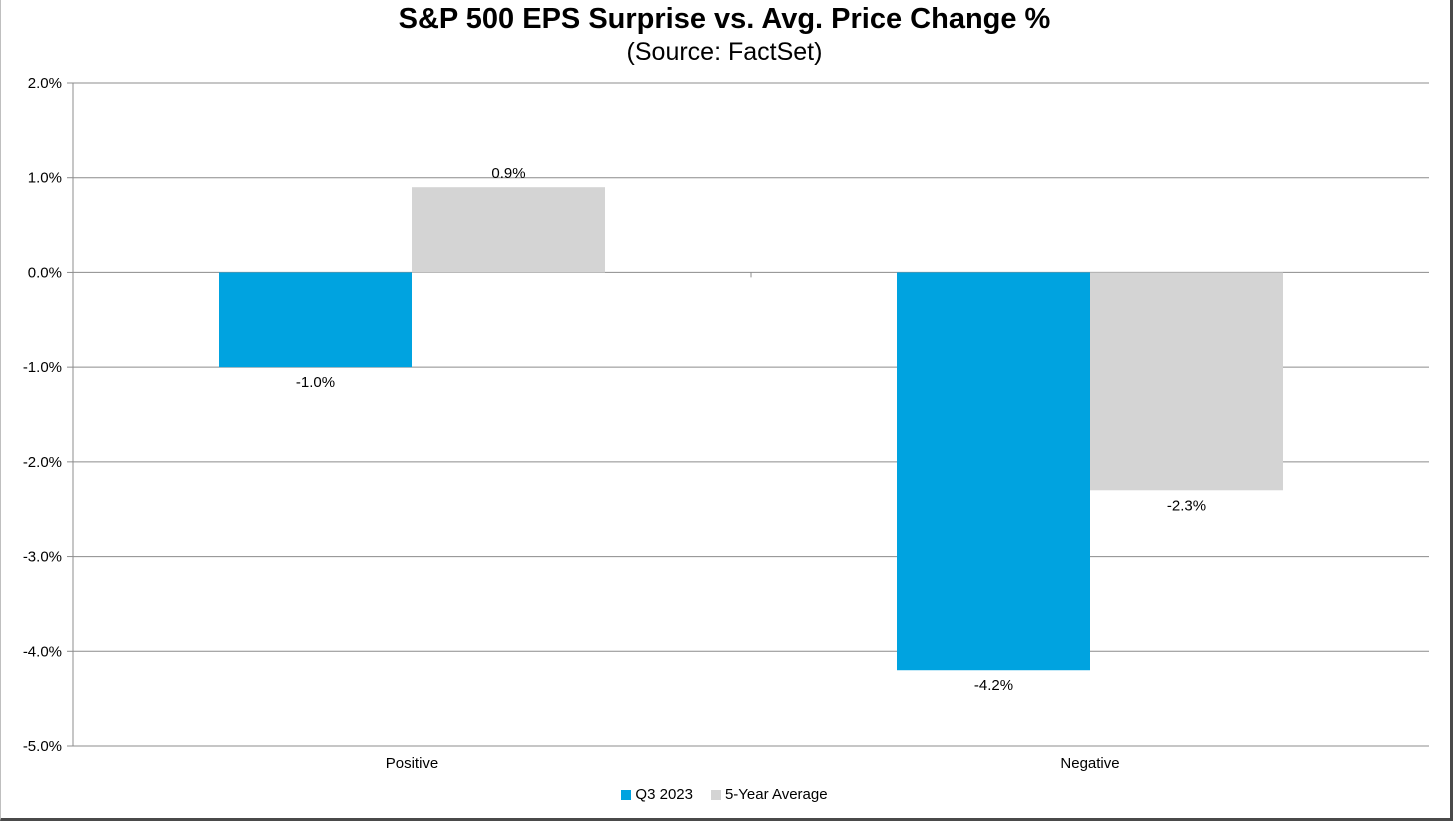  I want to click on data-label-positive-5-year-average: 0.9%, so click(508, 173).